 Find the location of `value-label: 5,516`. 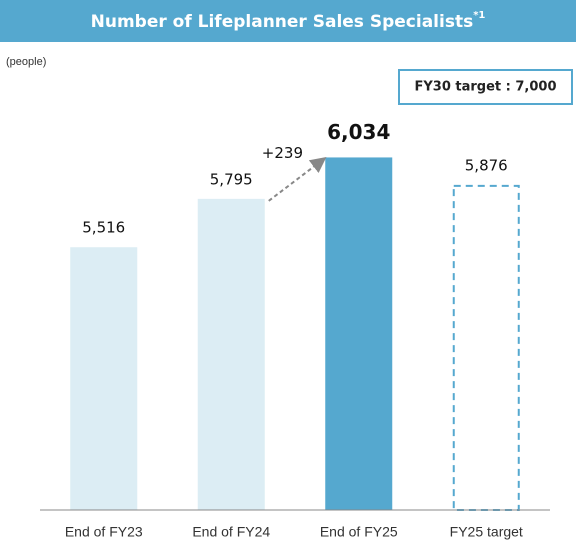

value-label: 5,516 is located at coordinates (103, 228).